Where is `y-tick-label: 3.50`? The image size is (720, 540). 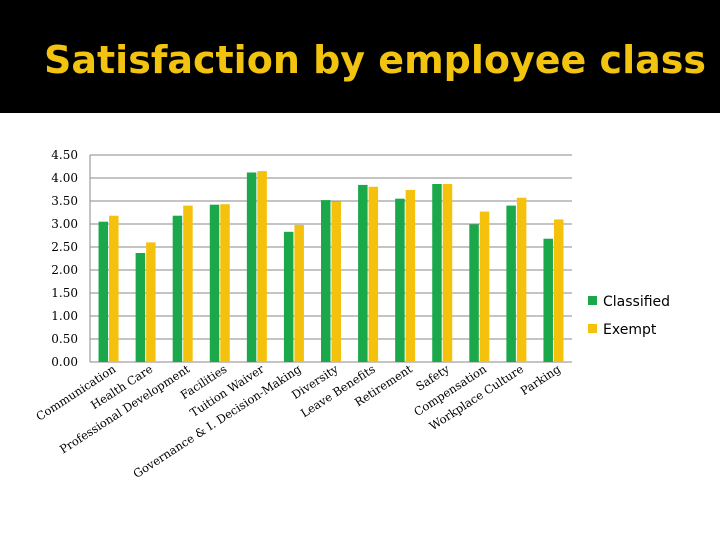 y-tick-label: 3.50 is located at coordinates (64, 201).